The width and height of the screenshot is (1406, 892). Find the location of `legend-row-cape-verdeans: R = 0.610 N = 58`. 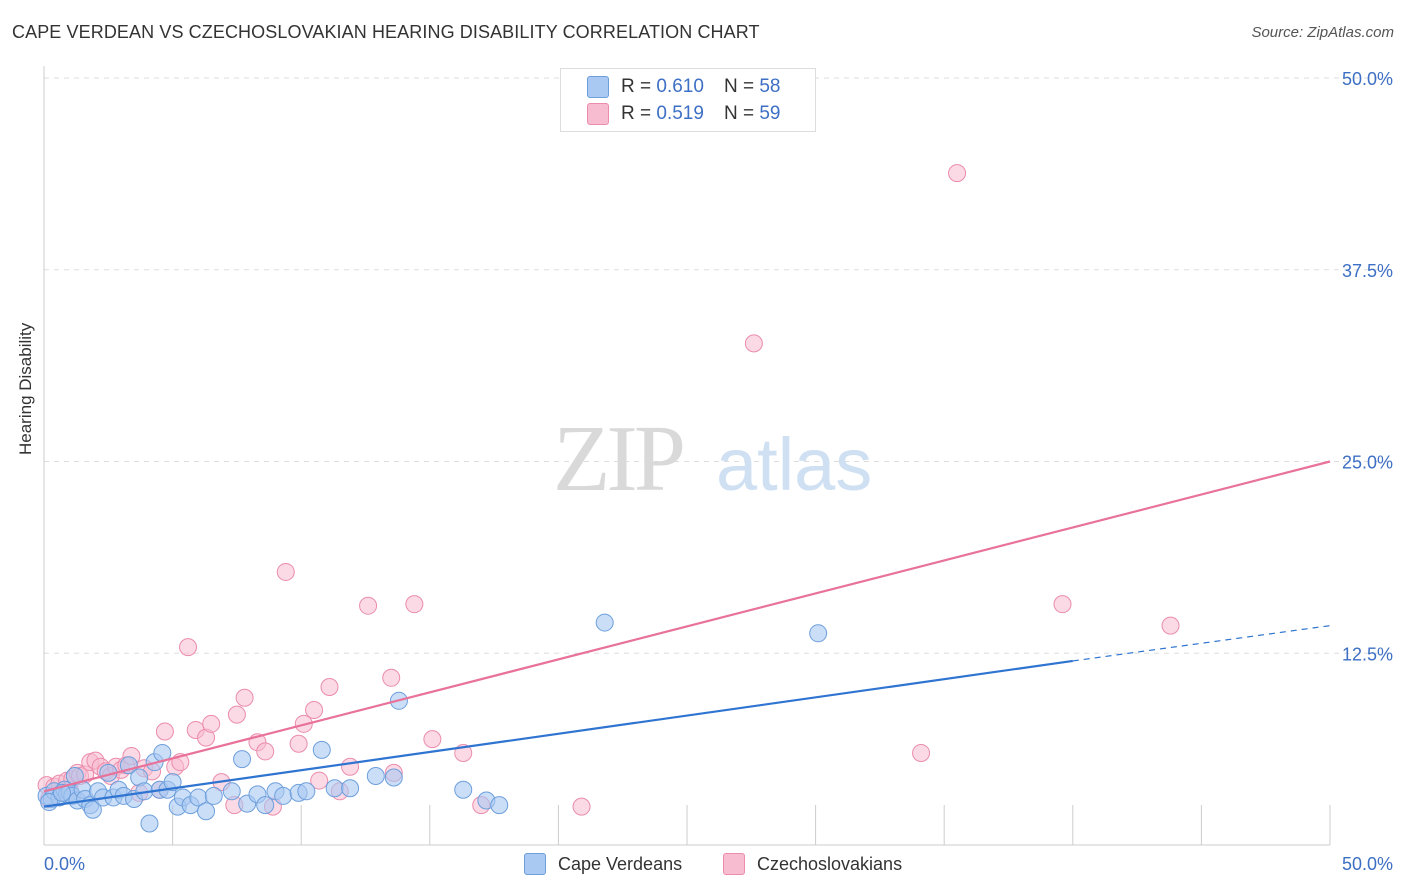

legend-row-cape-verdeans: R = 0.610 N = 58 is located at coordinates (683, 87).